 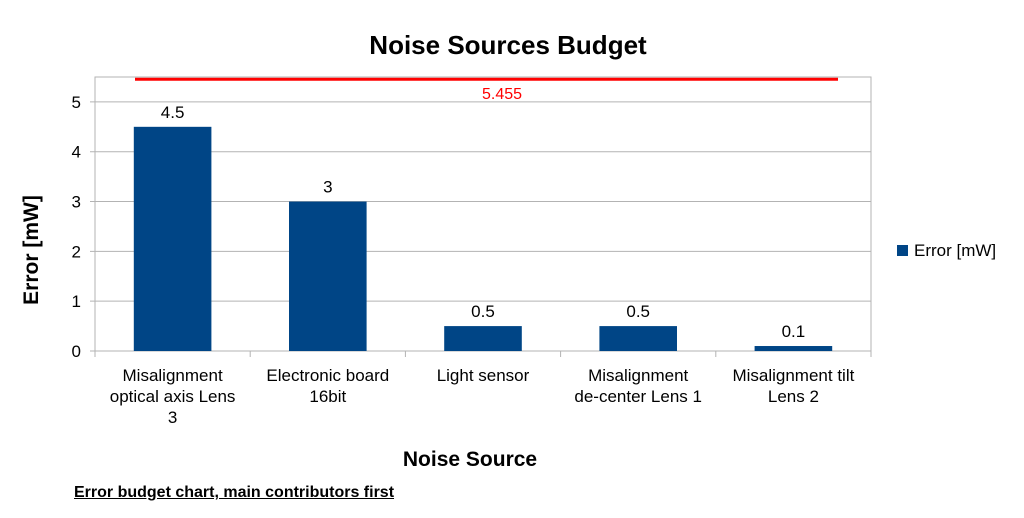 What do you see at coordinates (794, 331) in the screenshot?
I see `data-label: 0.1` at bounding box center [794, 331].